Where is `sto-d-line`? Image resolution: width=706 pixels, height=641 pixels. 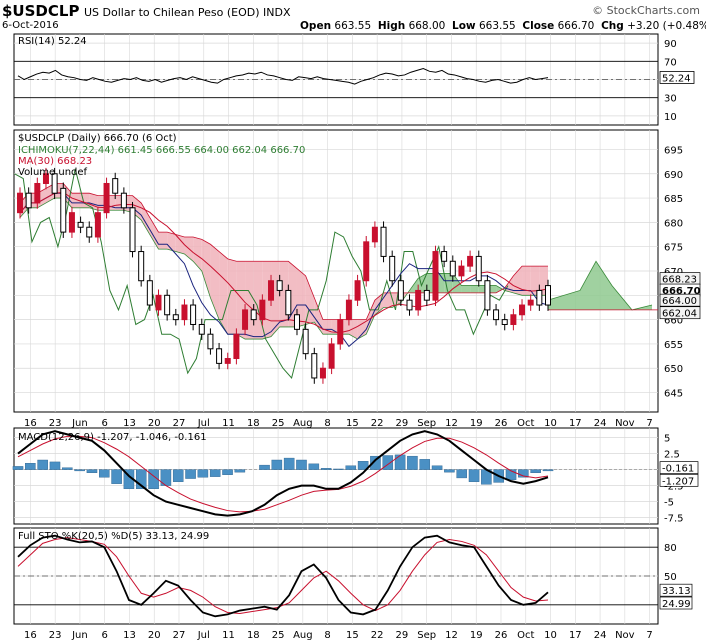 sto-d-line is located at coordinates (283, 575).